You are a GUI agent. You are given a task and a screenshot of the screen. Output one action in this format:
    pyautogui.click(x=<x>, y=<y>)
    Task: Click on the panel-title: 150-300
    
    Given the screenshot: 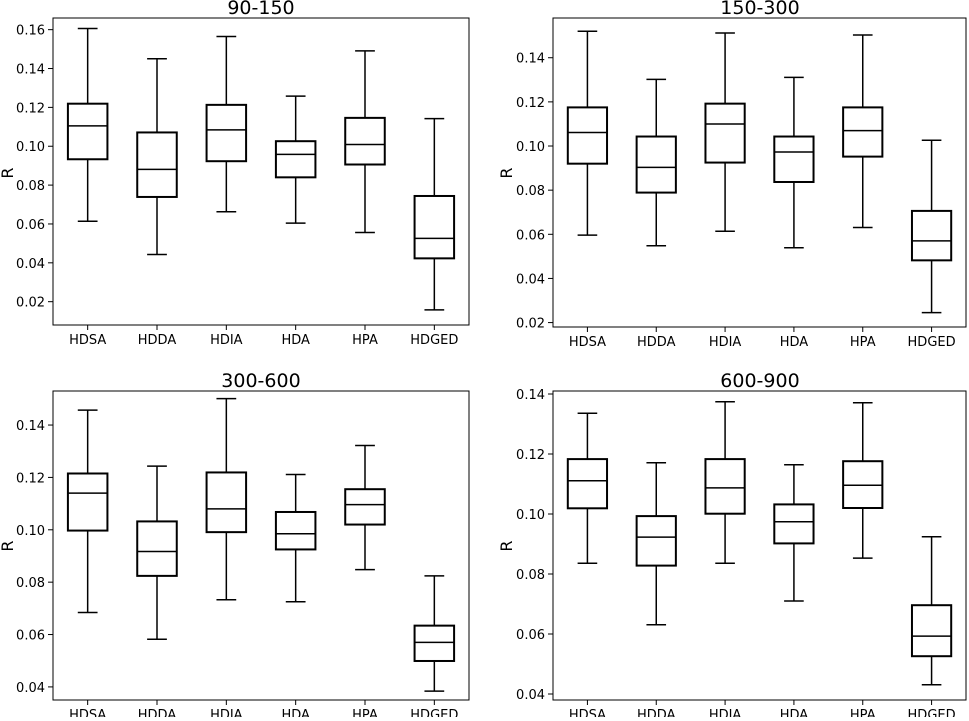 What is the action you would take?
    pyautogui.click(x=759, y=9)
    